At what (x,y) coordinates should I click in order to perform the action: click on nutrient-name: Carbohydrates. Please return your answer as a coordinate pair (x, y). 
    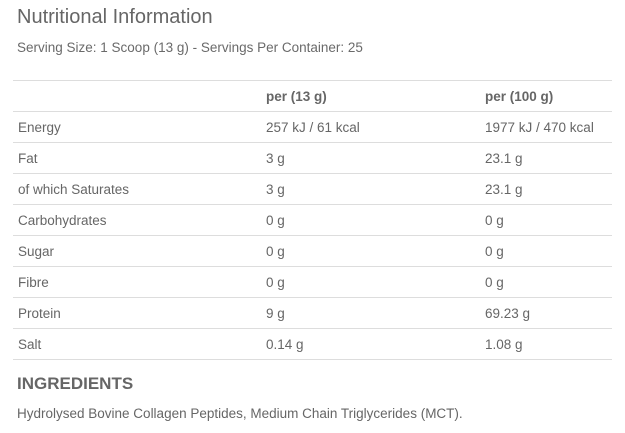
    Looking at the image, I should click on (137, 220).